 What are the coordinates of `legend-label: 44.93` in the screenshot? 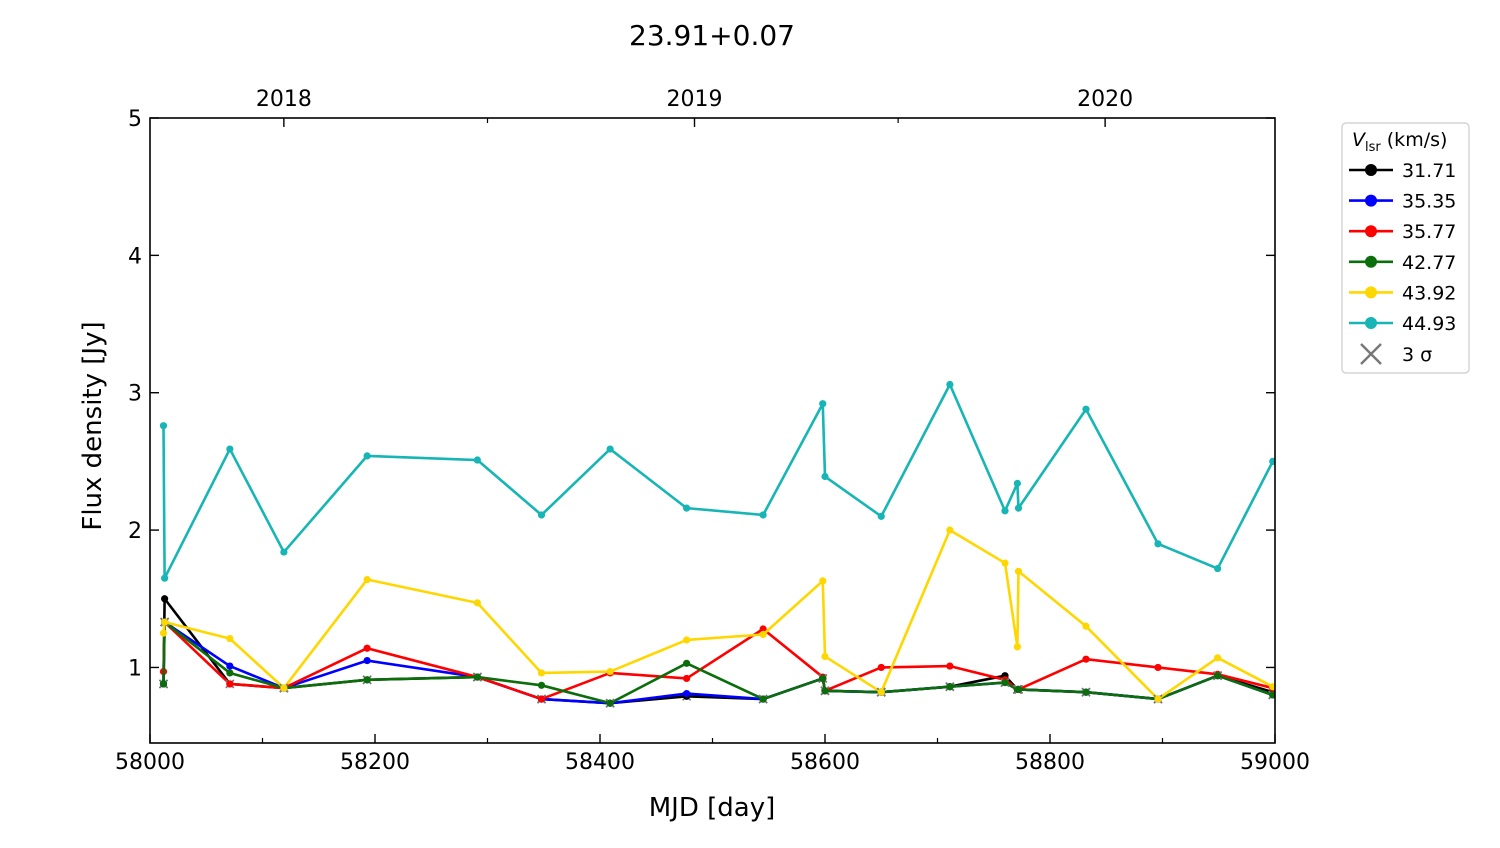 It's located at (1429, 324).